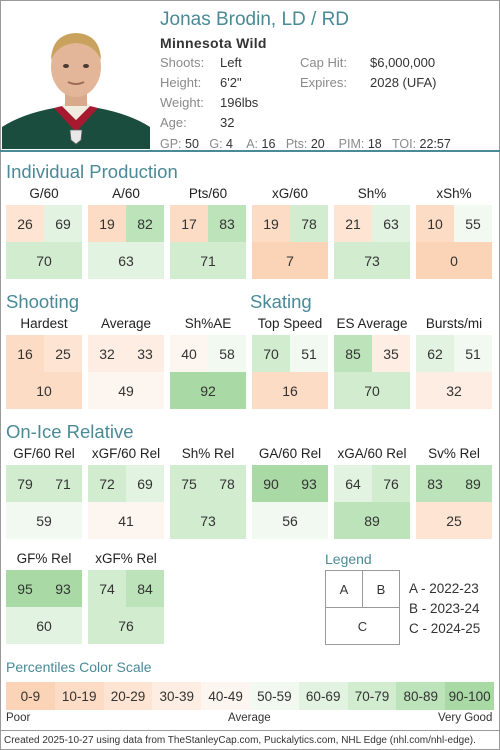 The height and width of the screenshot is (750, 500). Describe the element at coordinates (317, 144) in the screenshot. I see `points-value: 20` at that location.